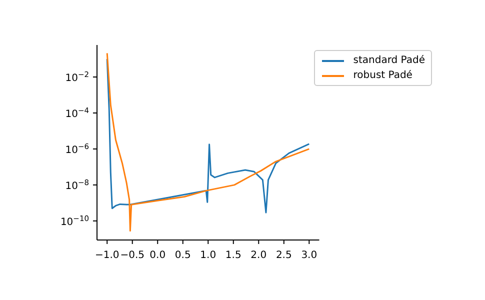 This screenshot has width=485, height=300. What do you see at coordinates (233, 255) in the screenshot?
I see `x-tick-label: 1.5` at bounding box center [233, 255].